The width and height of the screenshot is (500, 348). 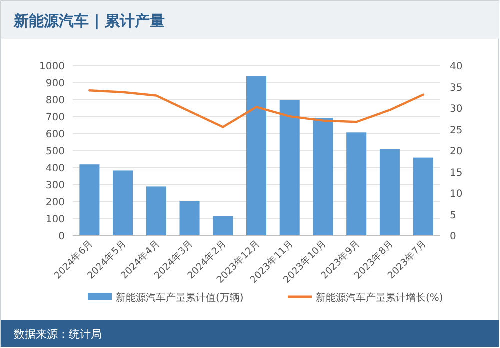 I want to click on y2-tick-label: 25, so click(x=456, y=130).